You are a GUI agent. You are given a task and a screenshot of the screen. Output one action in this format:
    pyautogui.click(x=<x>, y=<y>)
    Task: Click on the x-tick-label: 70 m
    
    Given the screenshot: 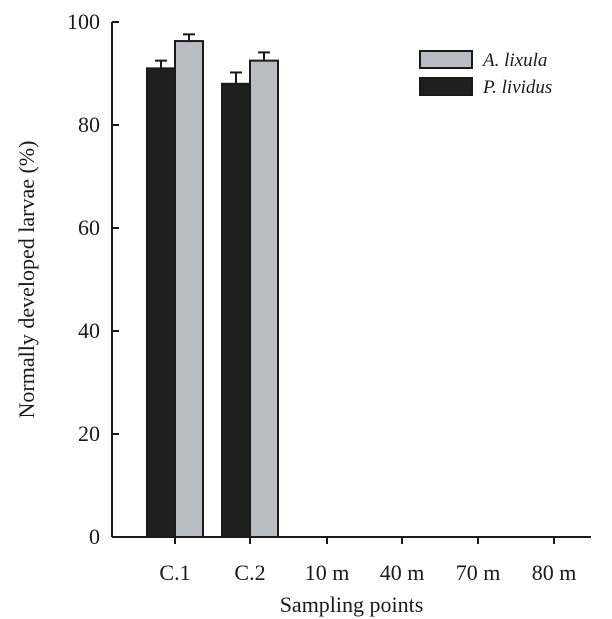 What is the action you would take?
    pyautogui.click(x=478, y=572)
    